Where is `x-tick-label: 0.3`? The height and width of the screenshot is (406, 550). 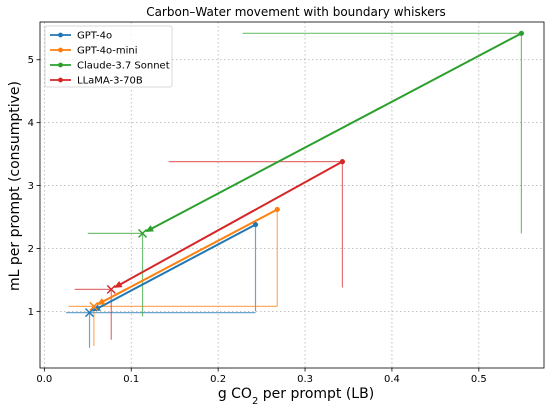 x-tick-label: 0.3 is located at coordinates (305, 379).